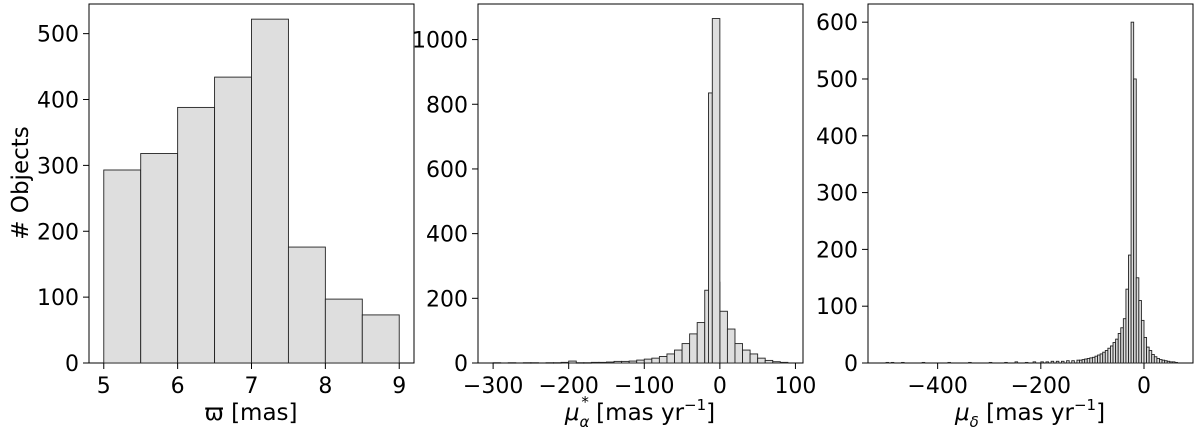 The image size is (1200, 434). I want to click on panel-pmra-yticks: 0 200 400 600 800 1000, so click(445, 203).